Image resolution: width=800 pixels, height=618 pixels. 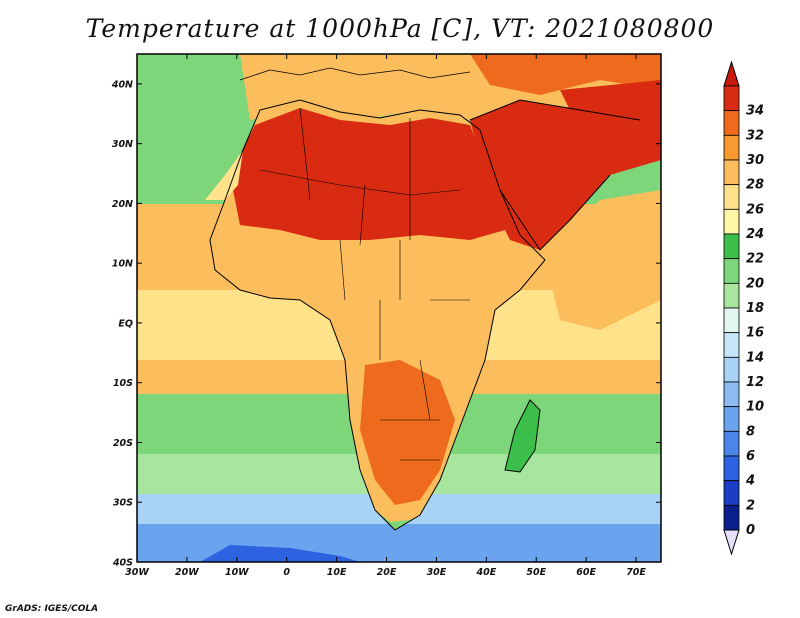 What do you see at coordinates (224, 175) in the screenshot?
I see `region-moroccan-coast` at bounding box center [224, 175].